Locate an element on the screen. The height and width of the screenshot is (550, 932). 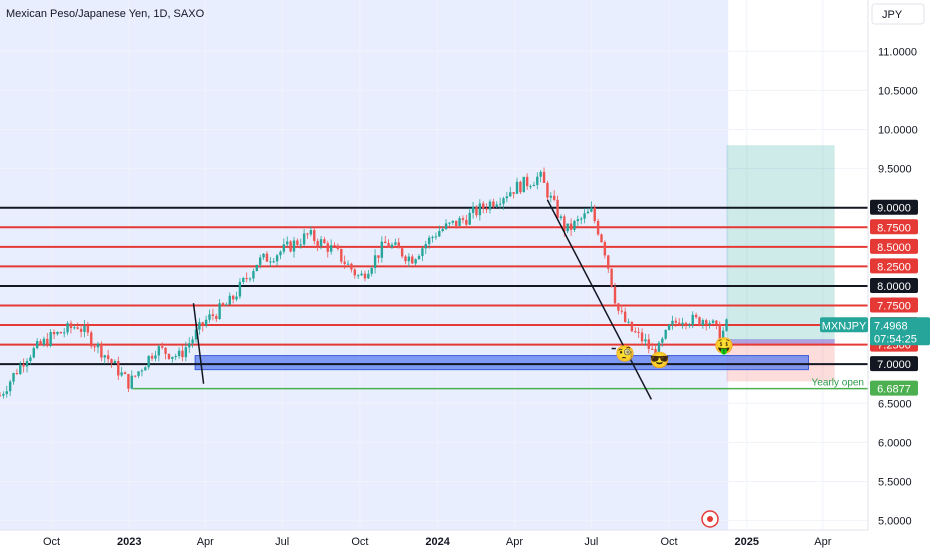
level-price-label: 8.2500 is located at coordinates (894, 267).